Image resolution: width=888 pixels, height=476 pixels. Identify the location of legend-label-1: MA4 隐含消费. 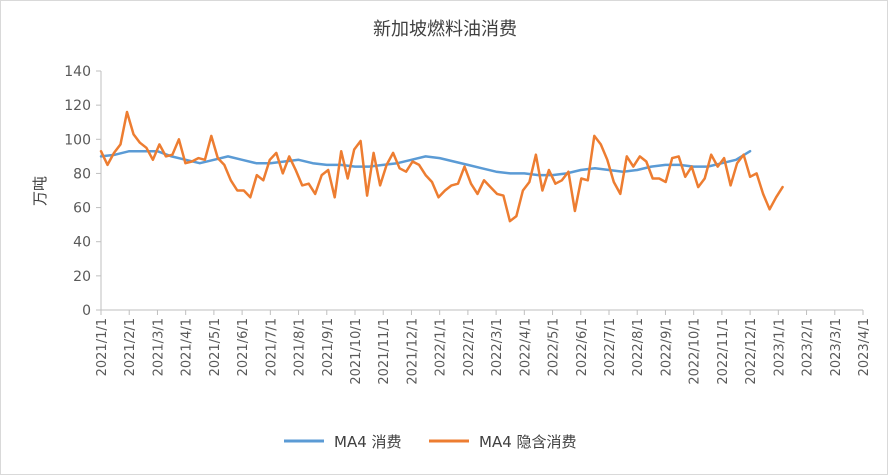
(528, 442).